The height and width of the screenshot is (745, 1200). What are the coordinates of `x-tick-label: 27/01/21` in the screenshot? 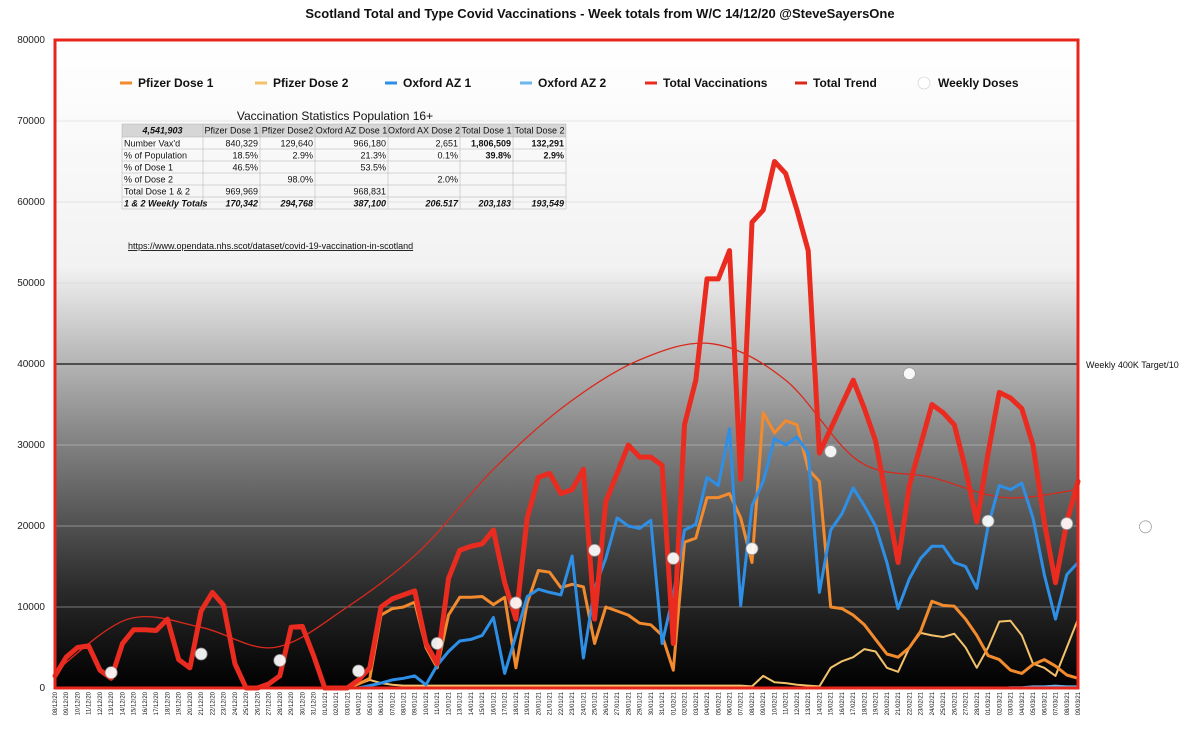 It's located at (618, 703).